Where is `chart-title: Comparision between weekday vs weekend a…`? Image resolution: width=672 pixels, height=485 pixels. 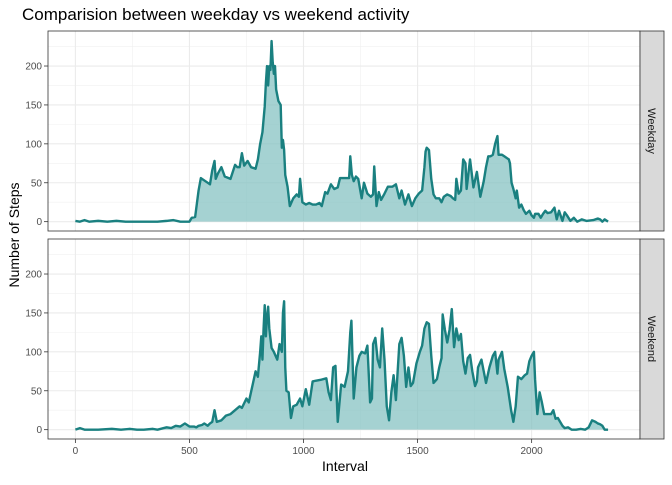 chart-title: Comparision between weekday vs weekend a… is located at coordinates (216, 14).